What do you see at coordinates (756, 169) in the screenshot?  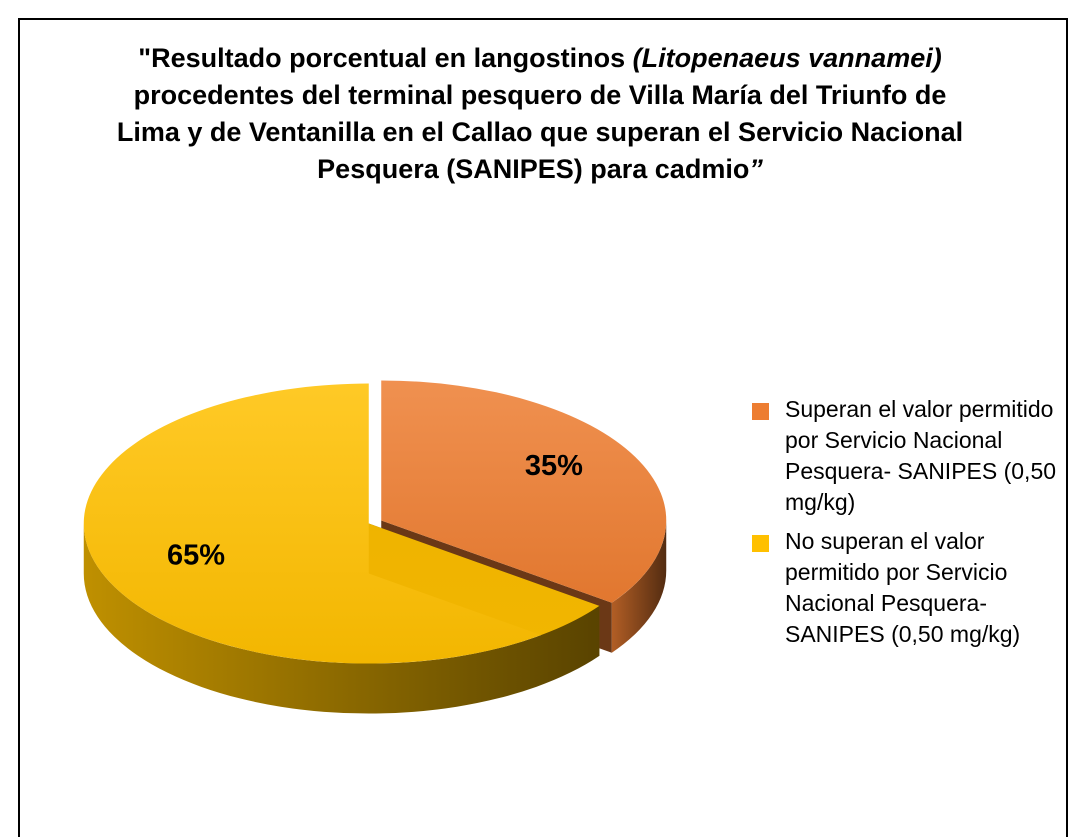 I see `title-part: ”` at bounding box center [756, 169].